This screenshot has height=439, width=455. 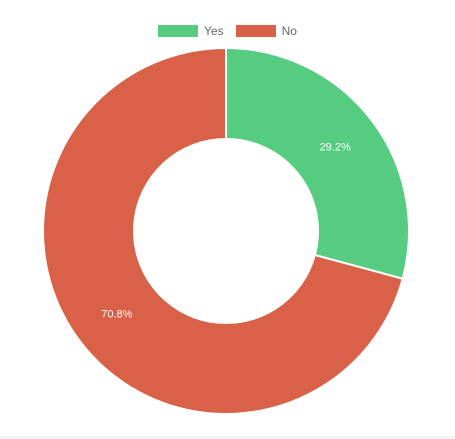 What do you see at coordinates (116, 314) in the screenshot?
I see `slice-label-no: 70.8%` at bounding box center [116, 314].